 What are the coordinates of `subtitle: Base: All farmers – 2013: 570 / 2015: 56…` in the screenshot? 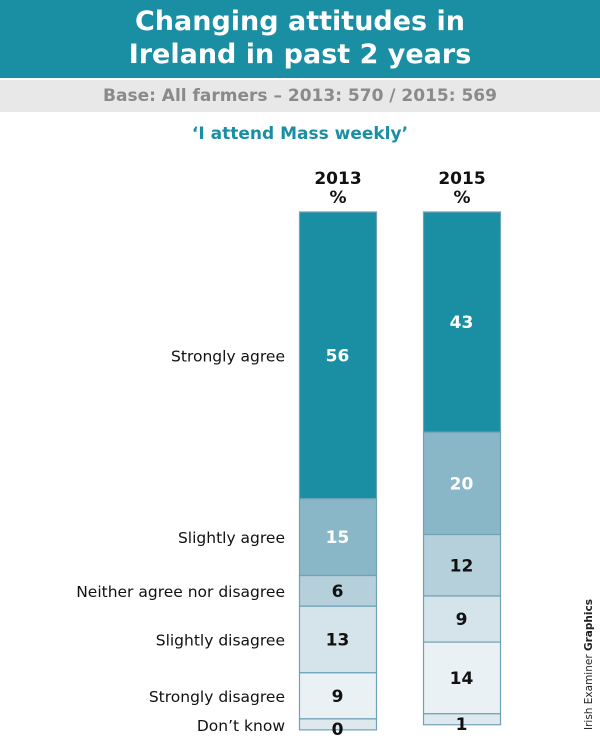 It's located at (300, 96).